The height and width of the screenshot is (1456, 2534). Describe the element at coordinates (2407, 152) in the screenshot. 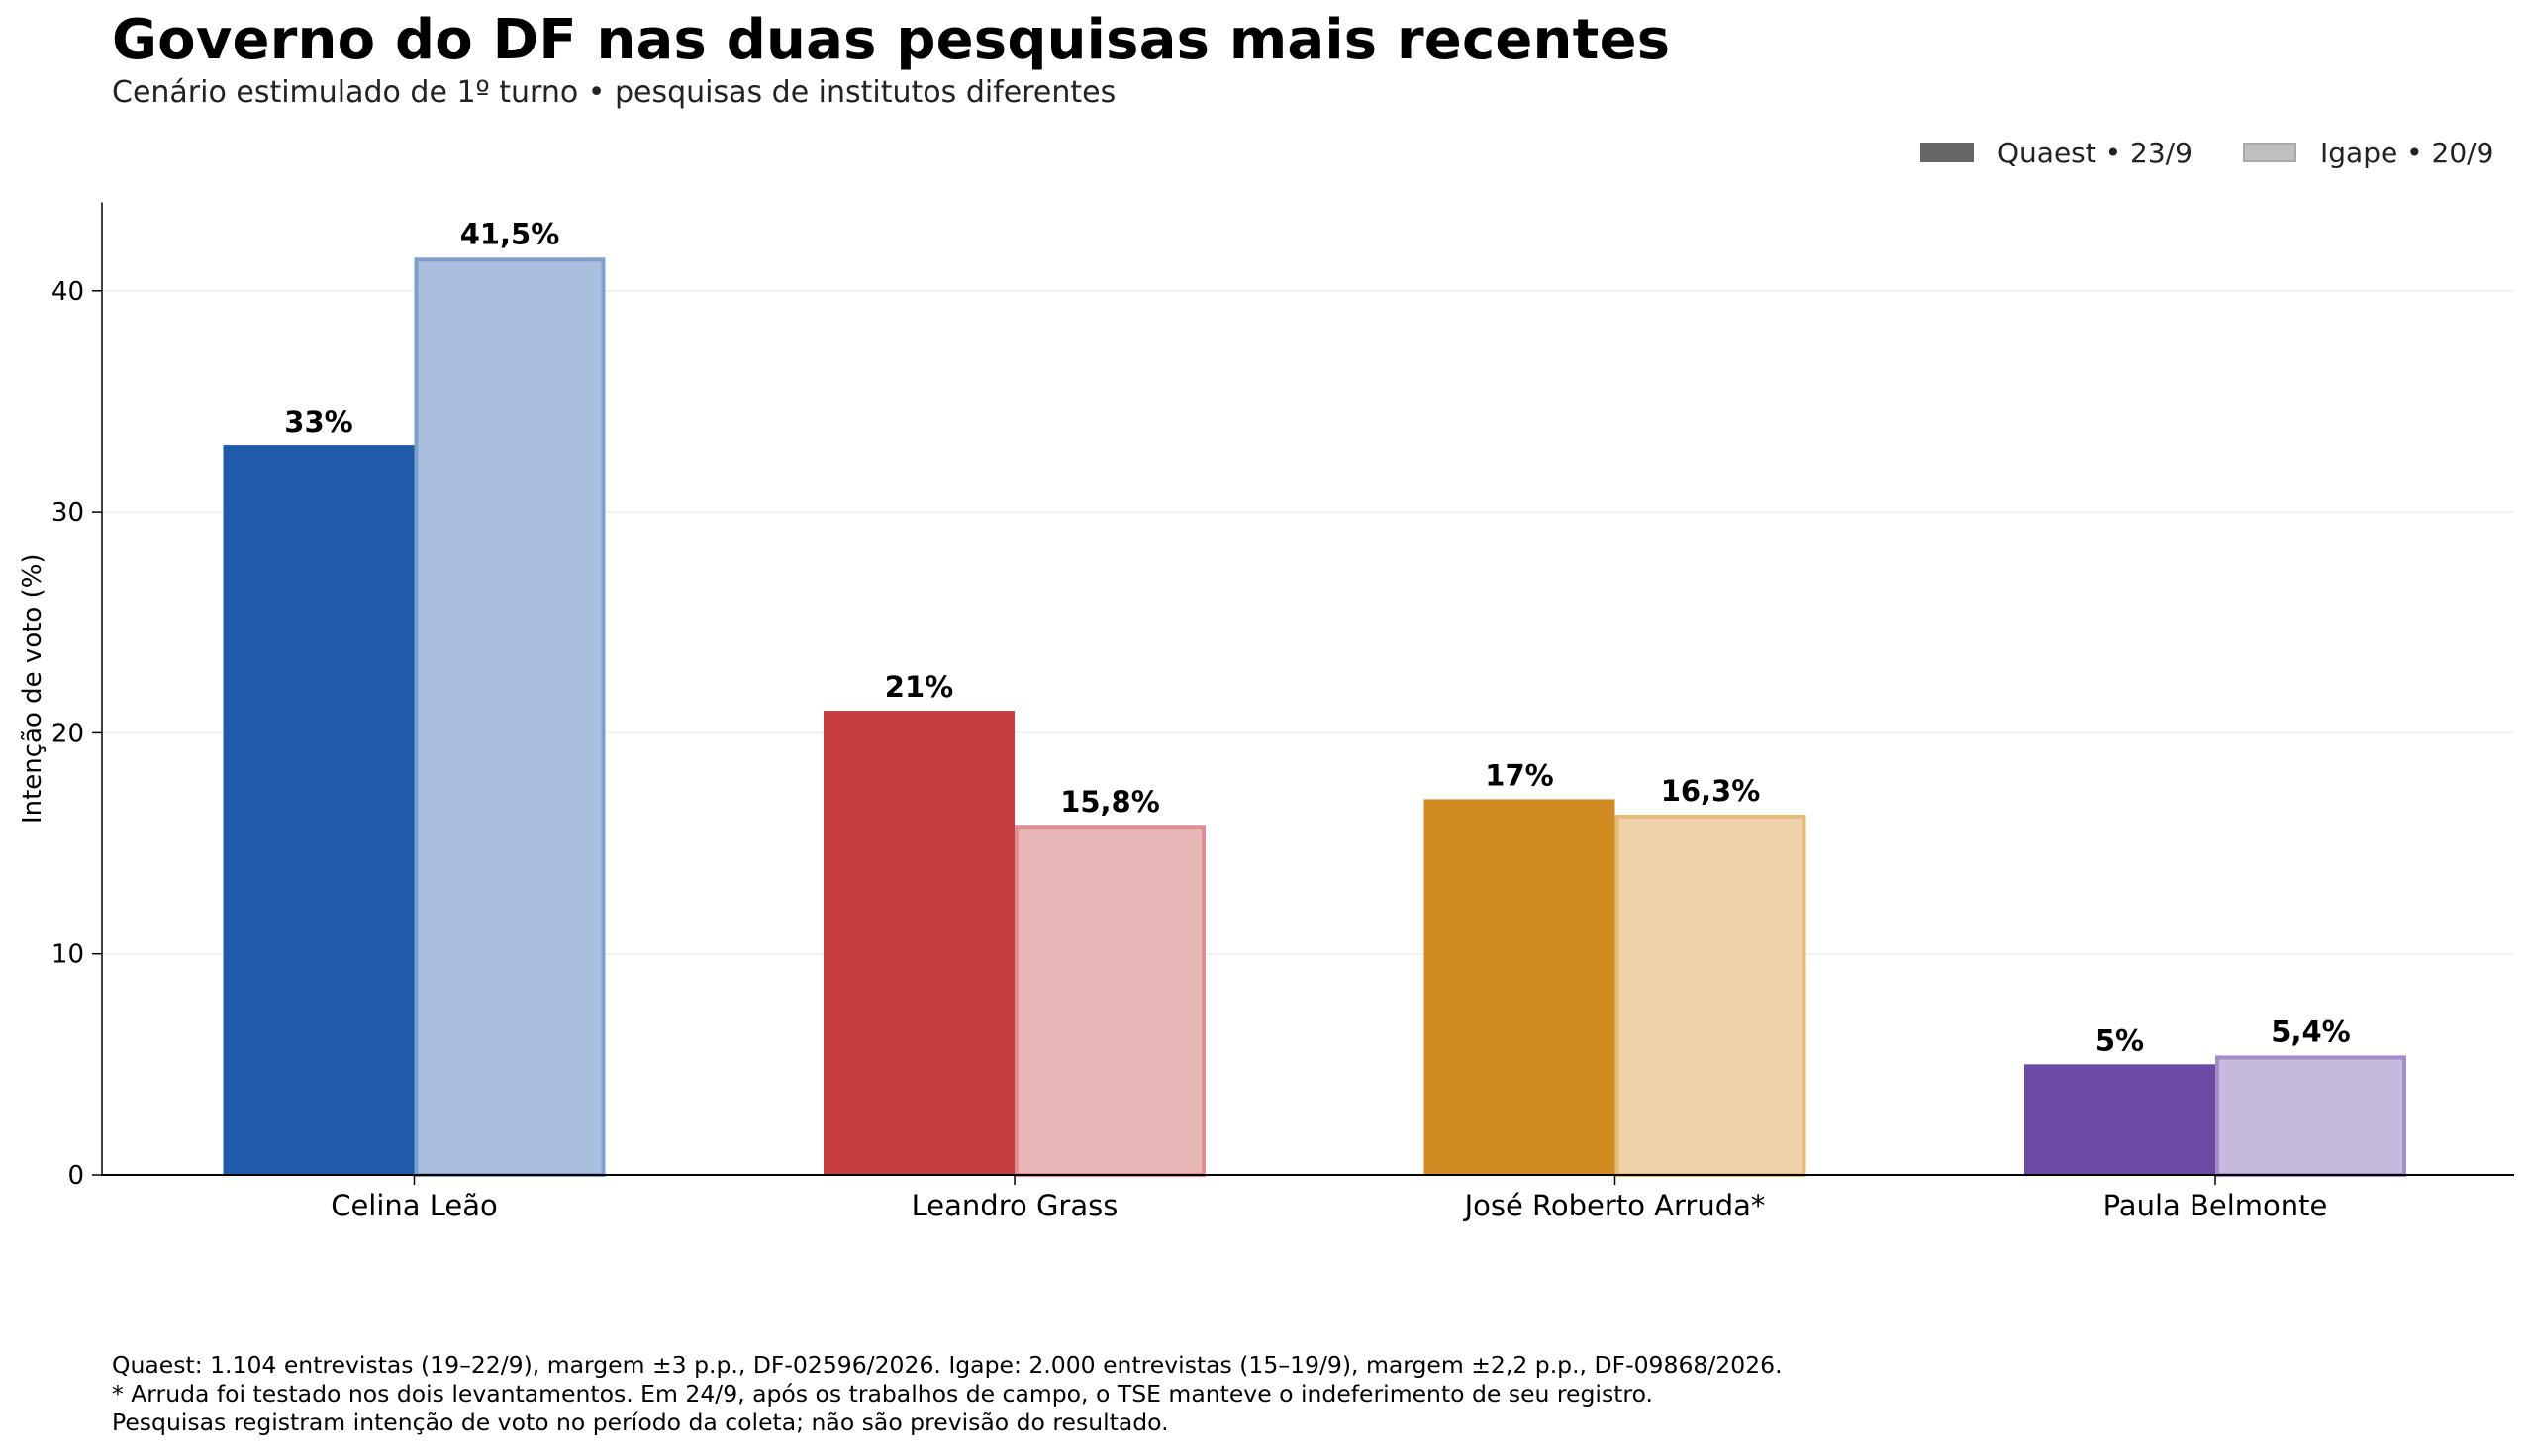

I see `legend-label-igape: Igape • 20/9` at that location.